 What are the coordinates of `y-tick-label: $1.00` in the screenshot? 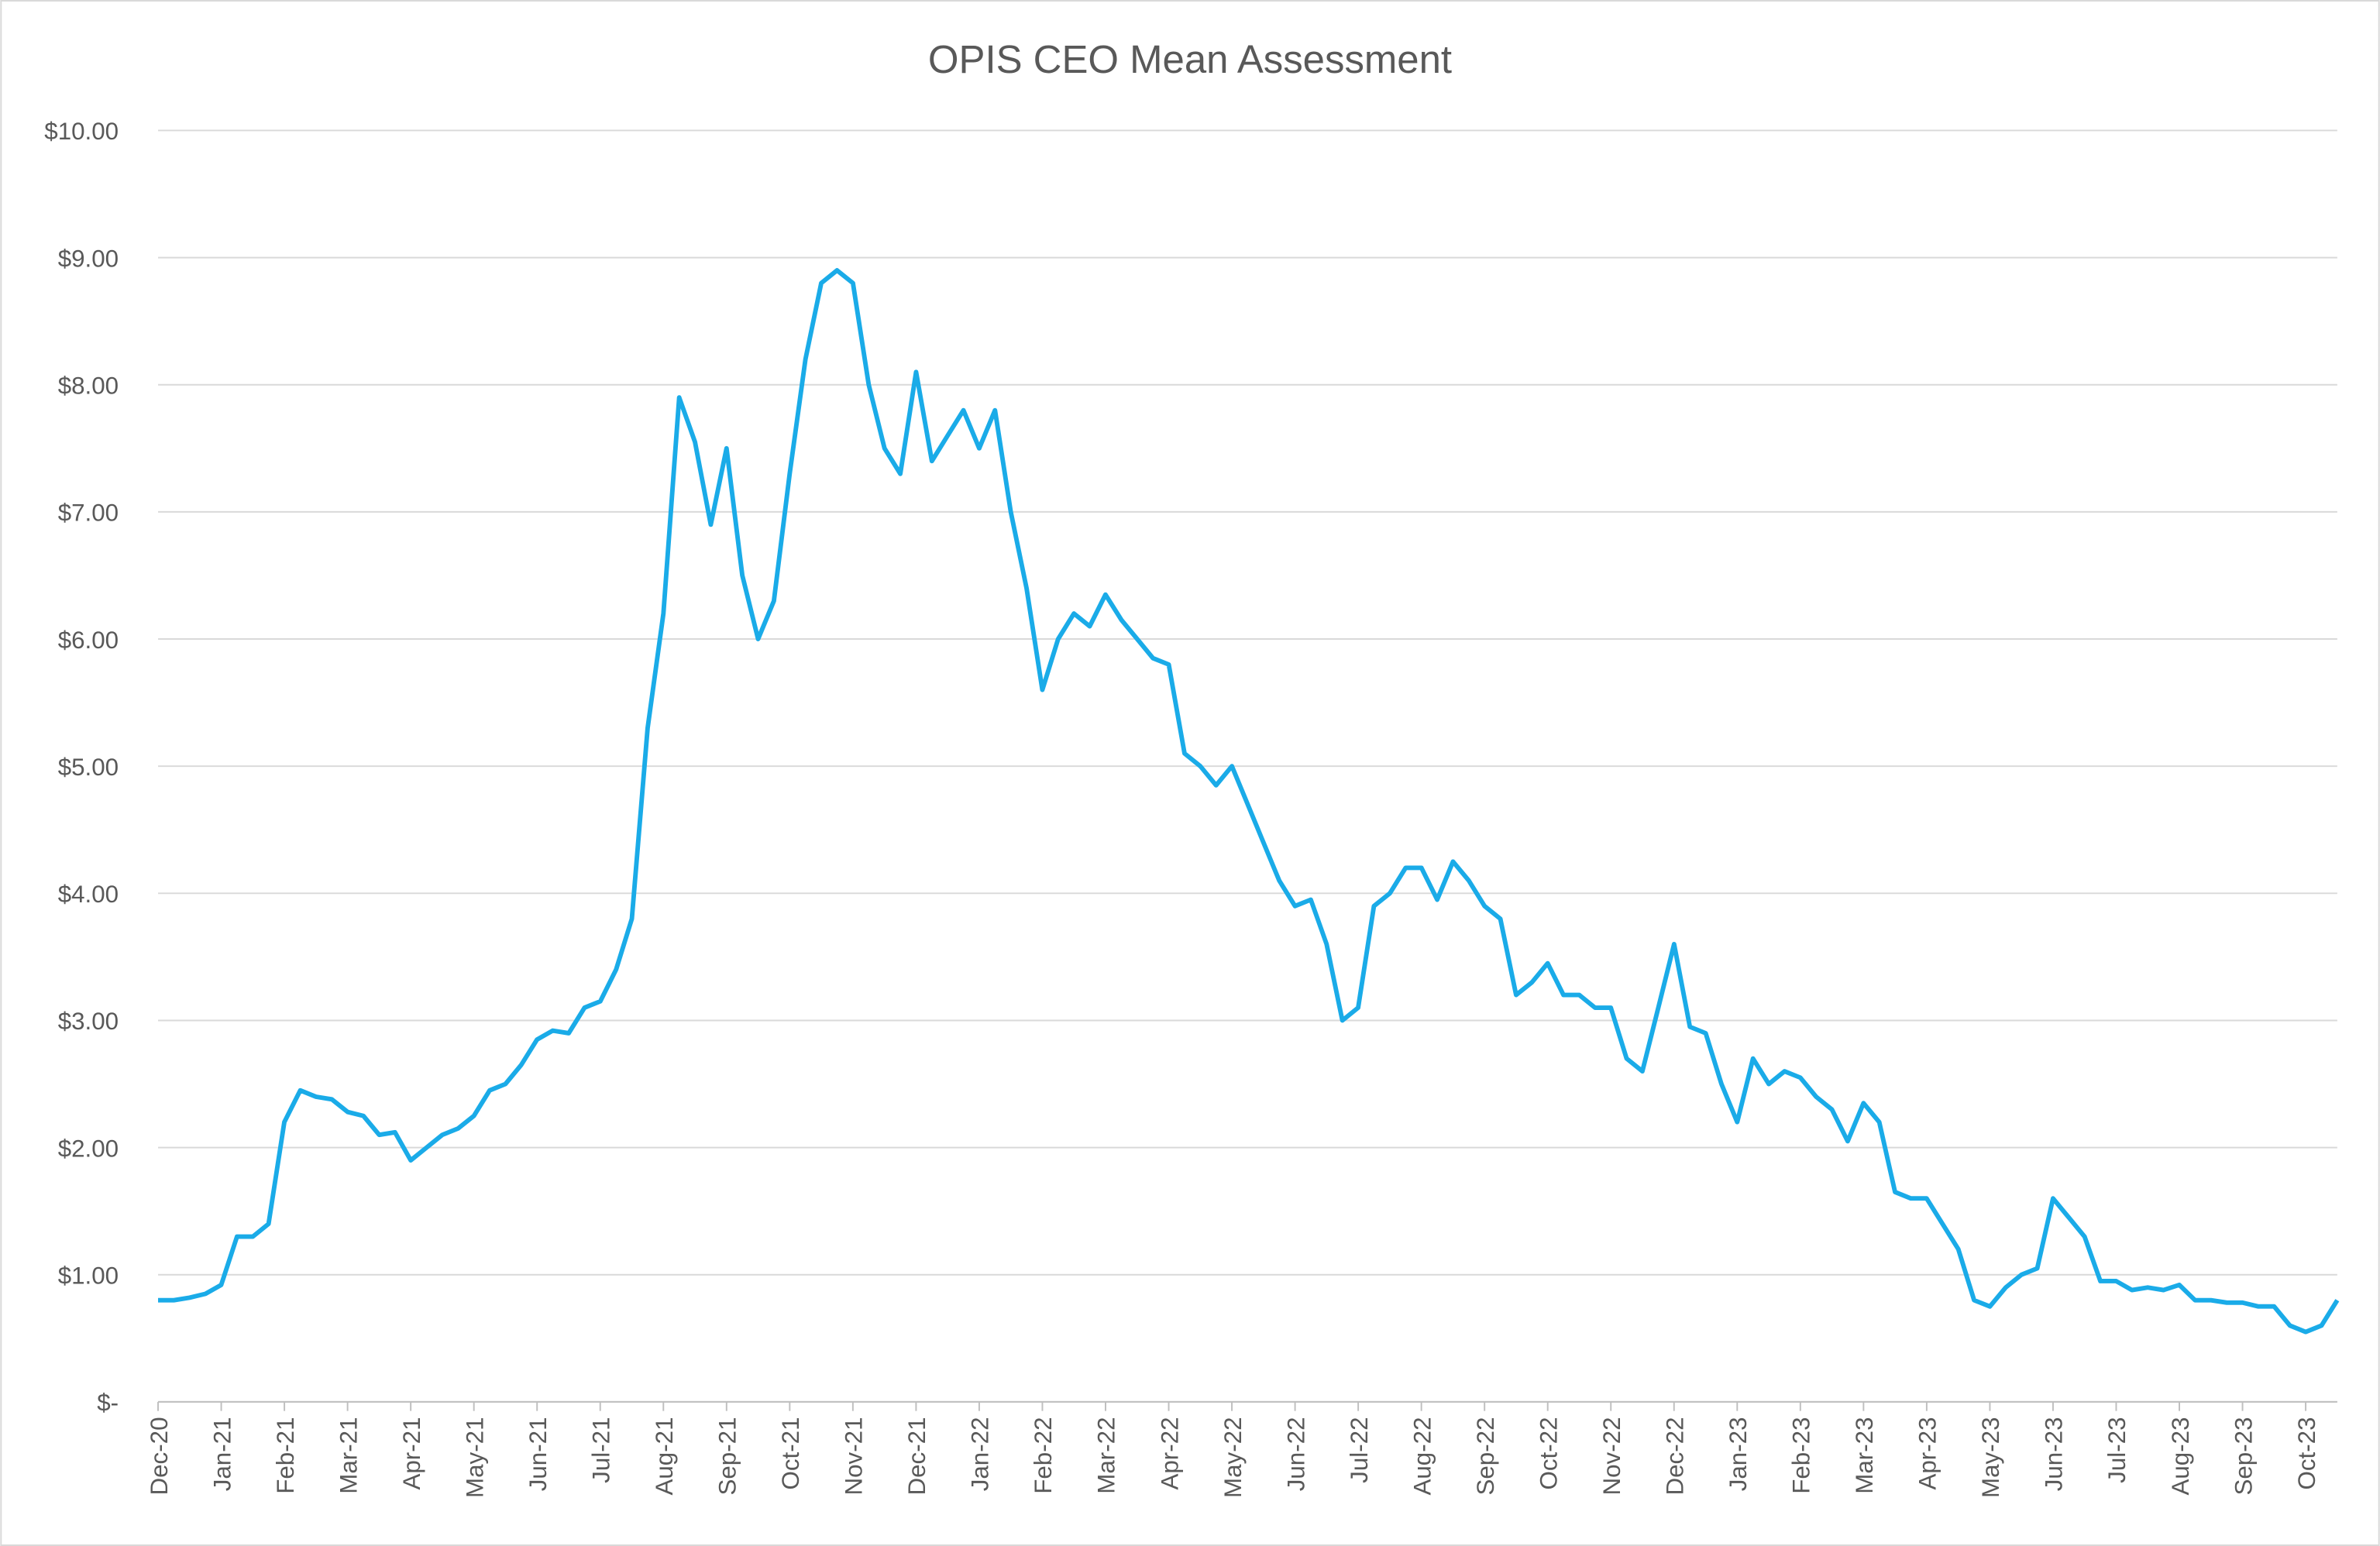 It's located at (89, 1277).